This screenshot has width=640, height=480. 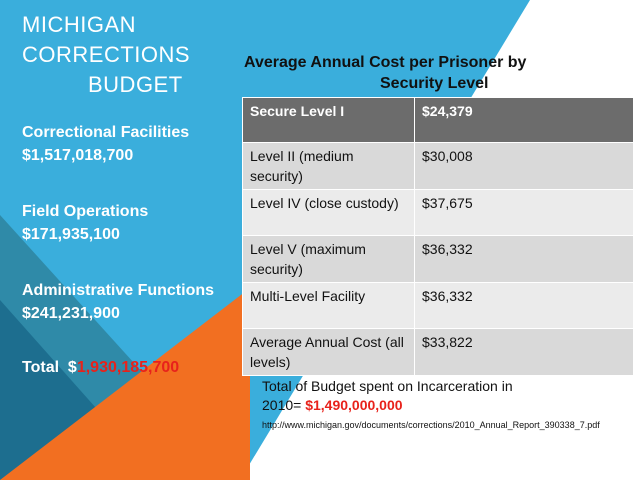 What do you see at coordinates (328, 212) in the screenshot?
I see `table-cell-level: Level IV (close custody)` at bounding box center [328, 212].